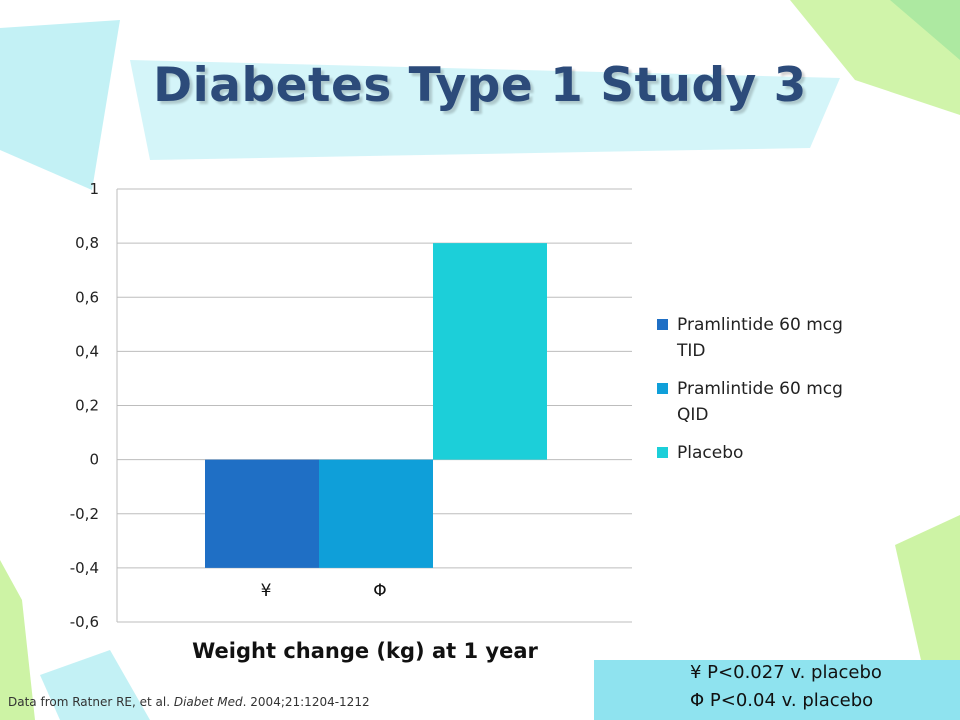  Describe the element at coordinates (693, 415) in the screenshot. I see `legend-label: QID` at that location.